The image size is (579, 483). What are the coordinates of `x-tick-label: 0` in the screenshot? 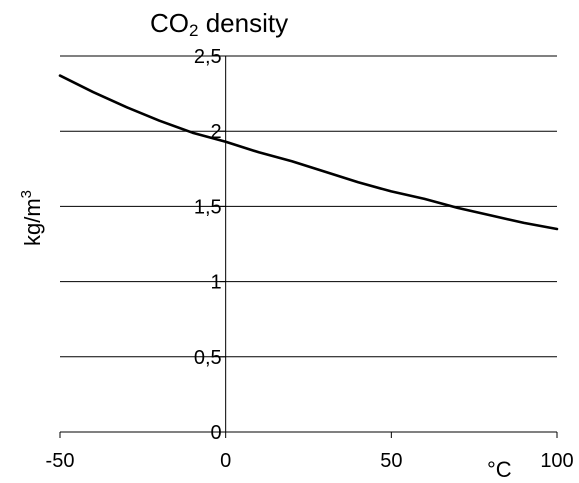 It's located at (225, 461).